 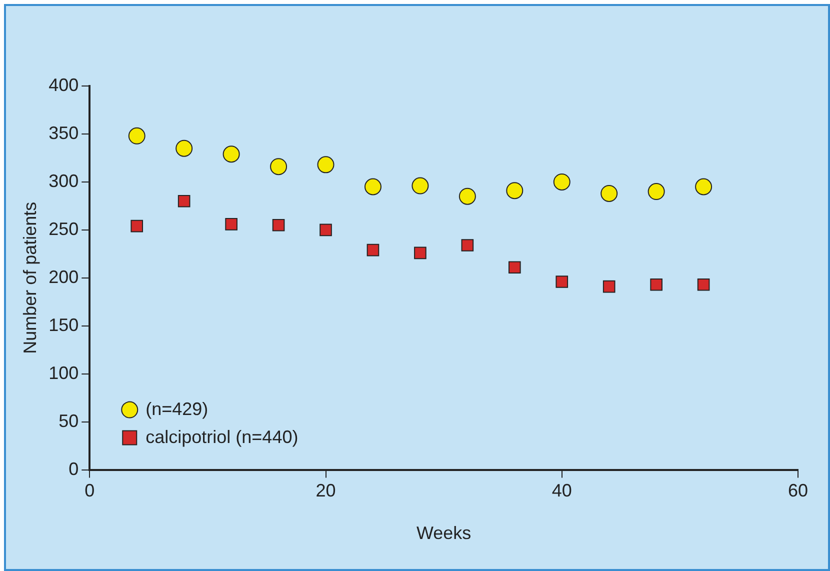 What do you see at coordinates (63, 132) in the screenshot?
I see `y-tick-label: 350` at bounding box center [63, 132].